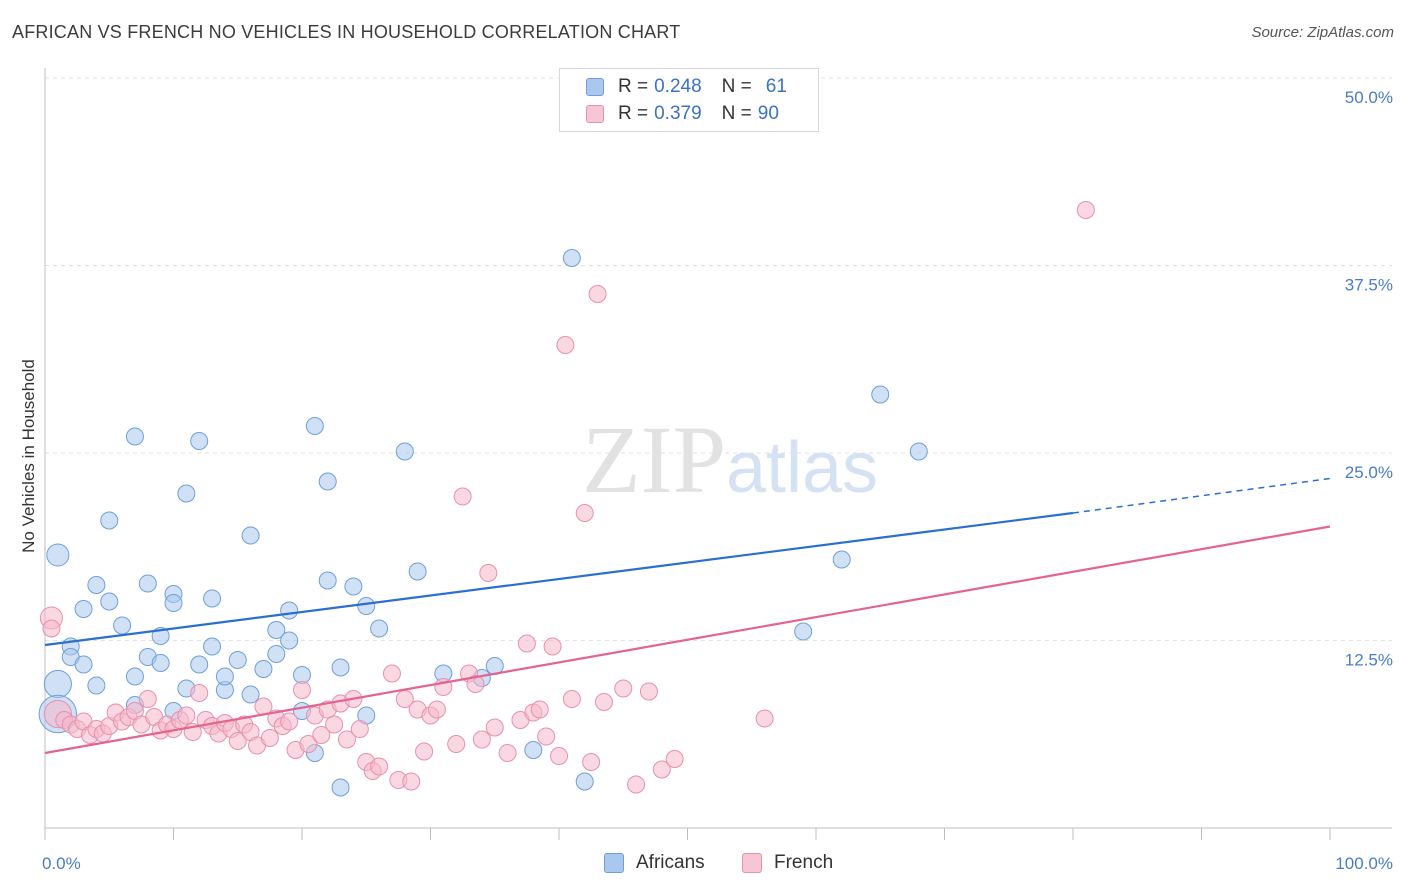  I want to click on legend-r-value: 0.248, so click(678, 86).